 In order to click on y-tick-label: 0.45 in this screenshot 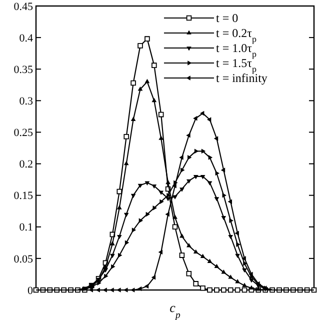, I will do `click(24, 6)`.